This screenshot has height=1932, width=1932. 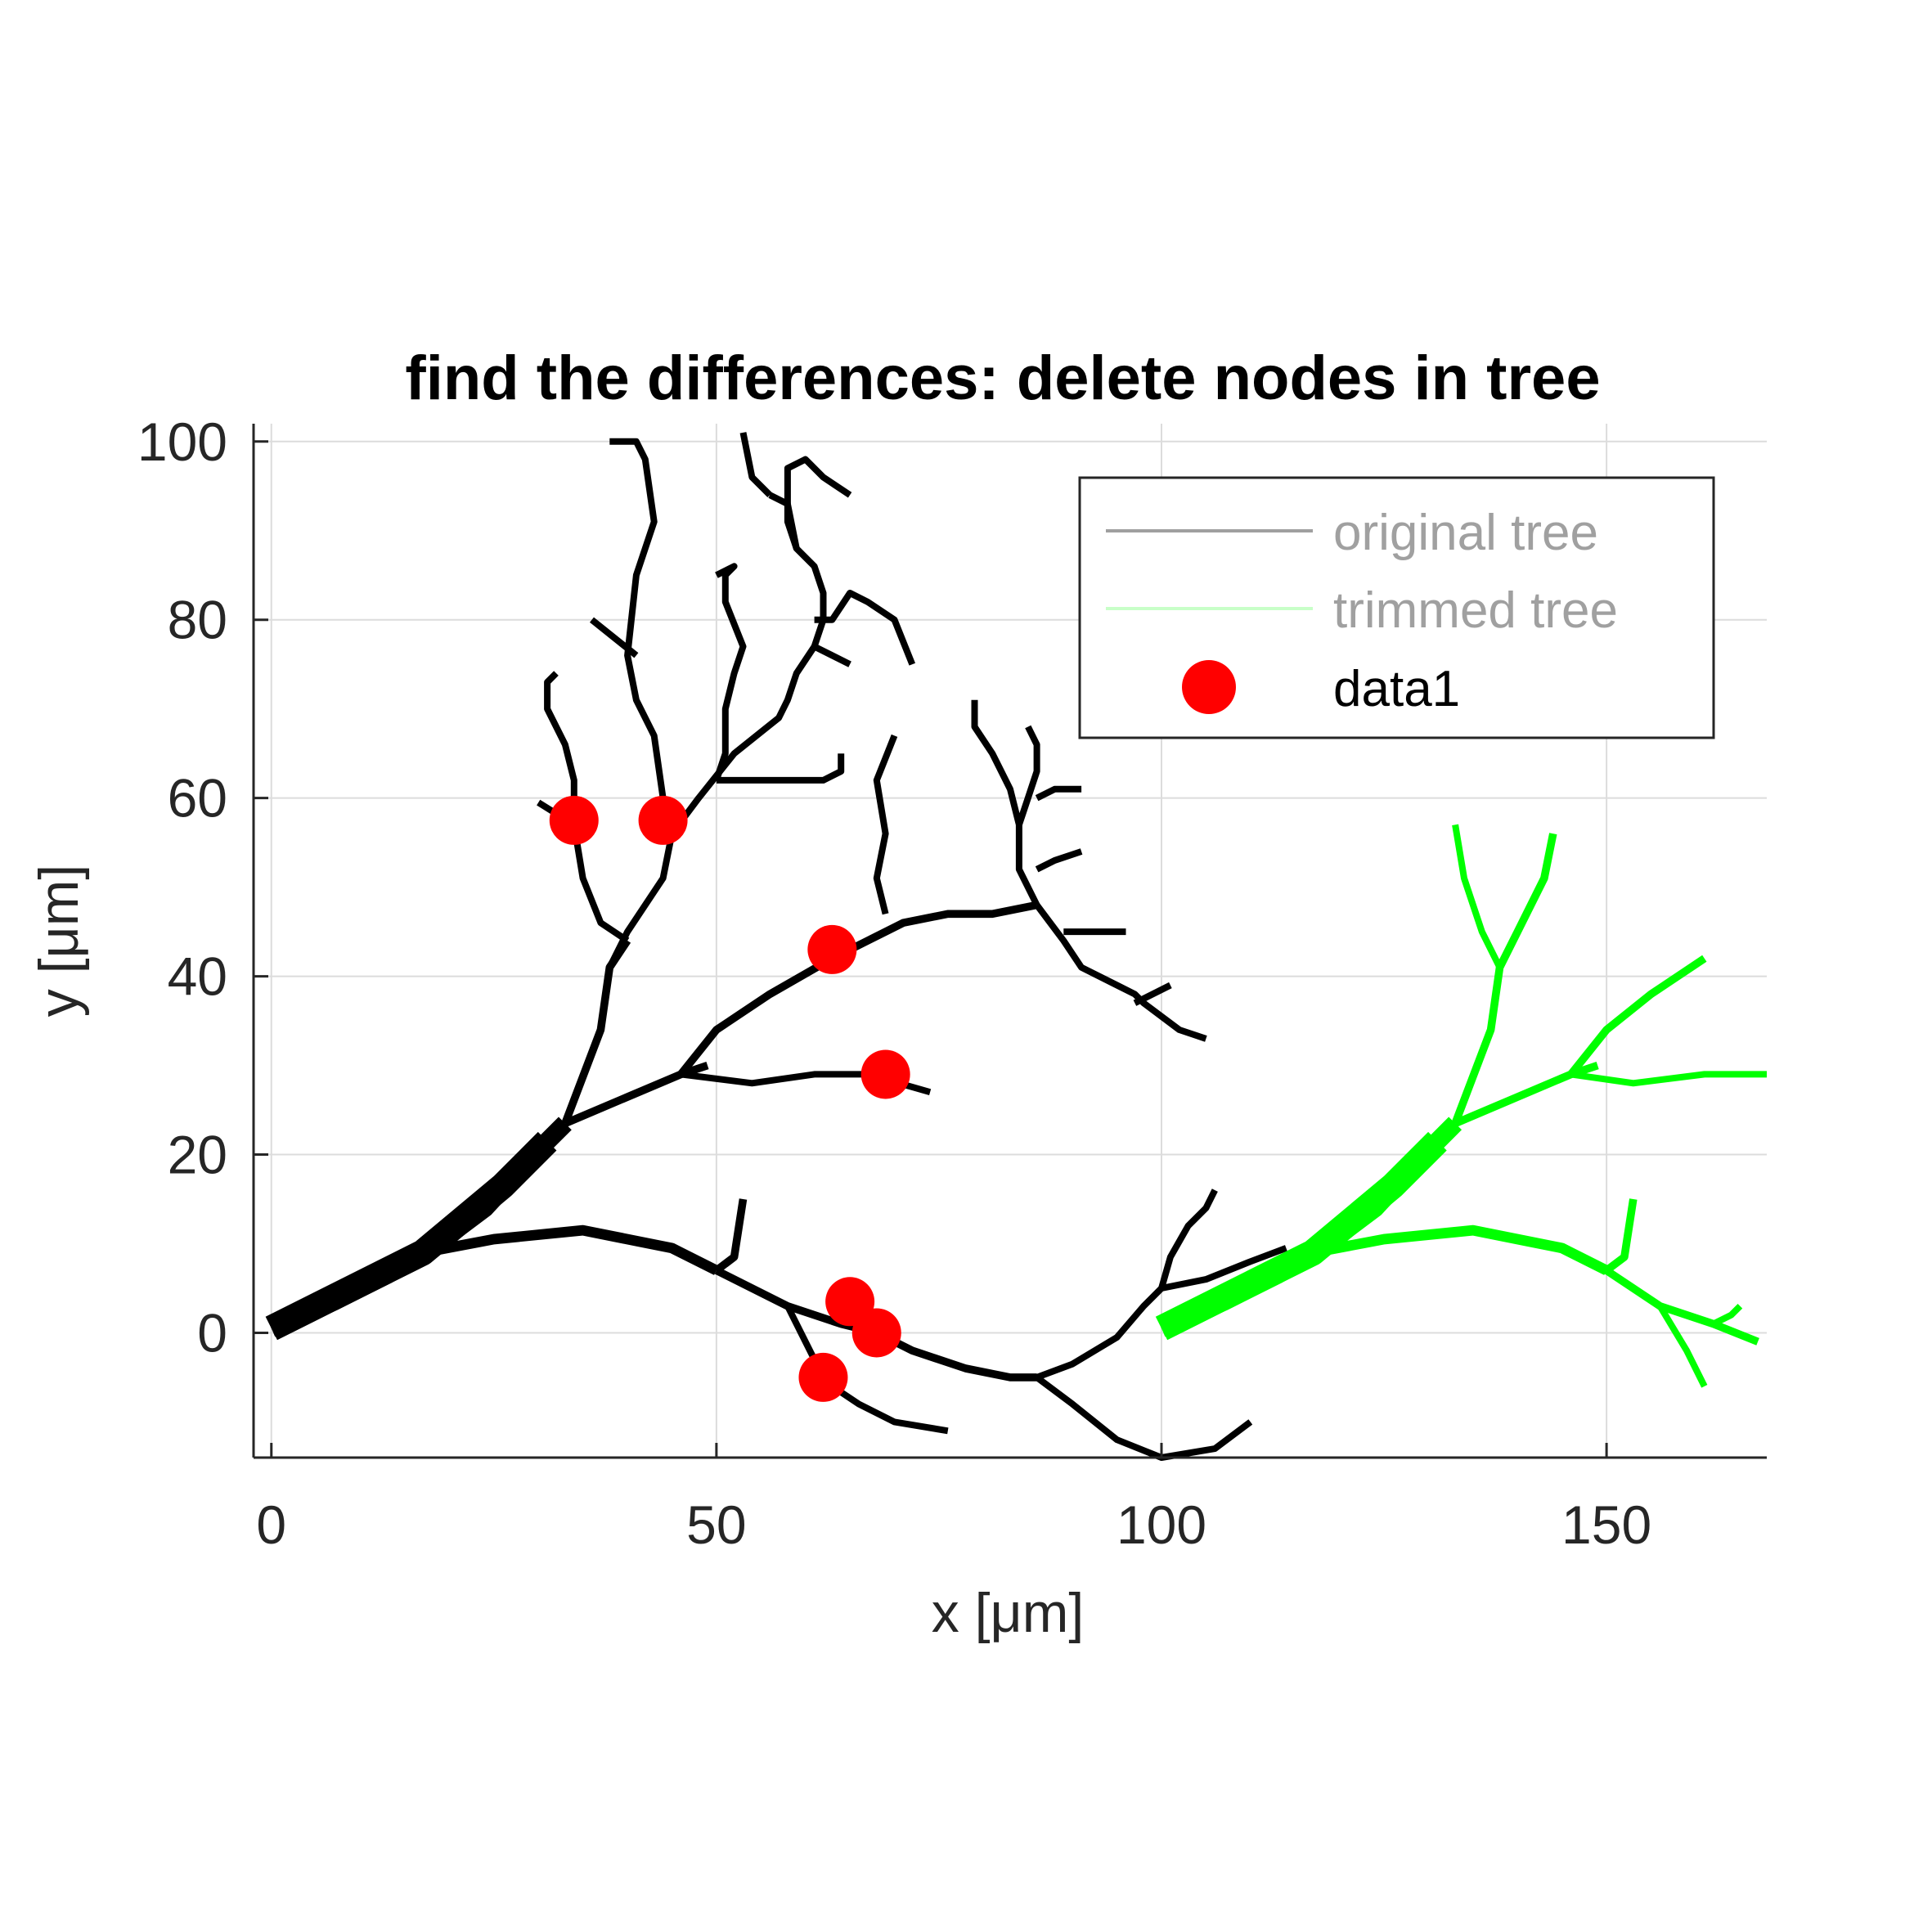 I want to click on y-tick-label: 80, so click(x=198, y=620).